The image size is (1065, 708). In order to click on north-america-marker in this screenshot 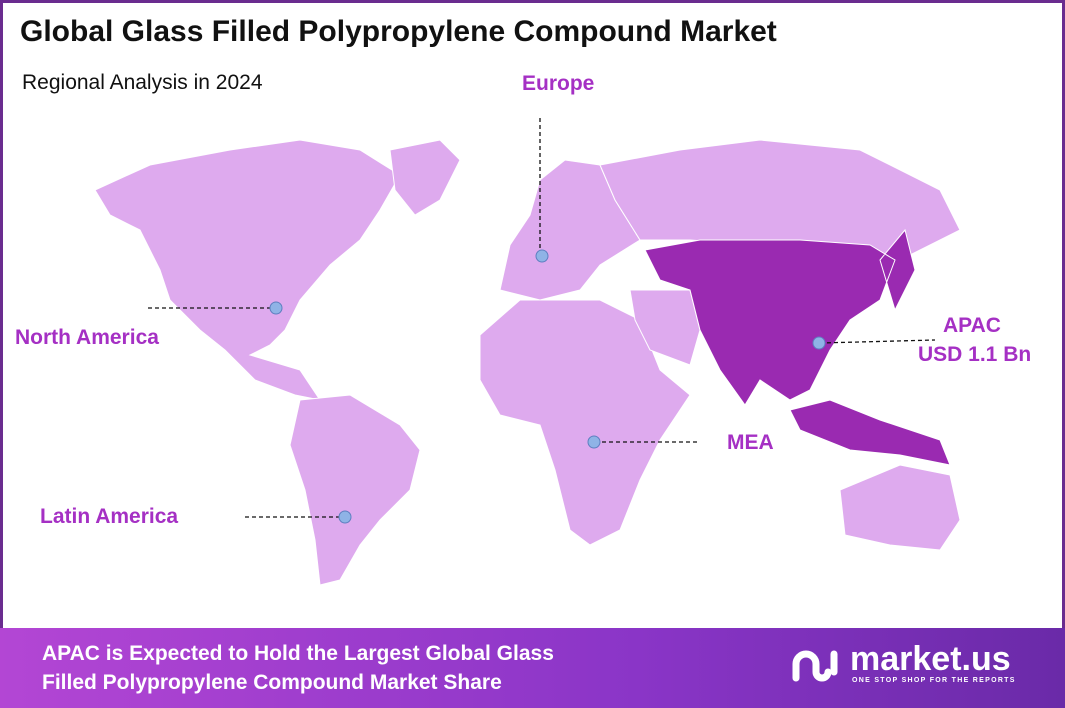, I will do `click(276, 308)`.